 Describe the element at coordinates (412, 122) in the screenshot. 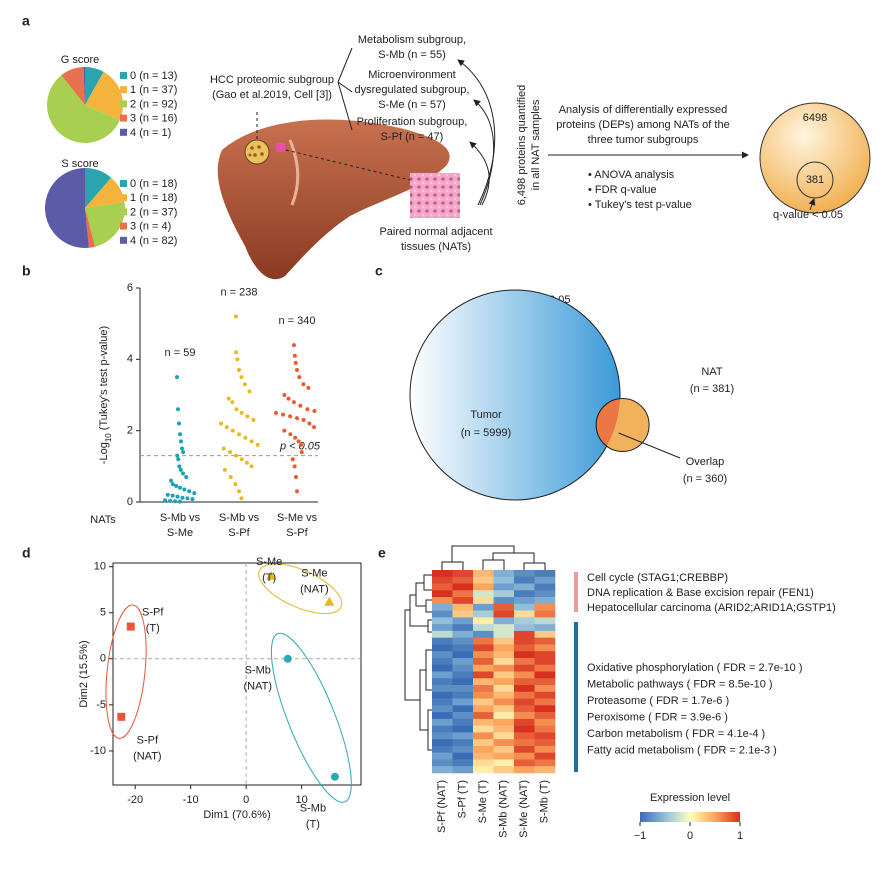

I see `subgroup-label: Proliferation subgroup,` at that location.